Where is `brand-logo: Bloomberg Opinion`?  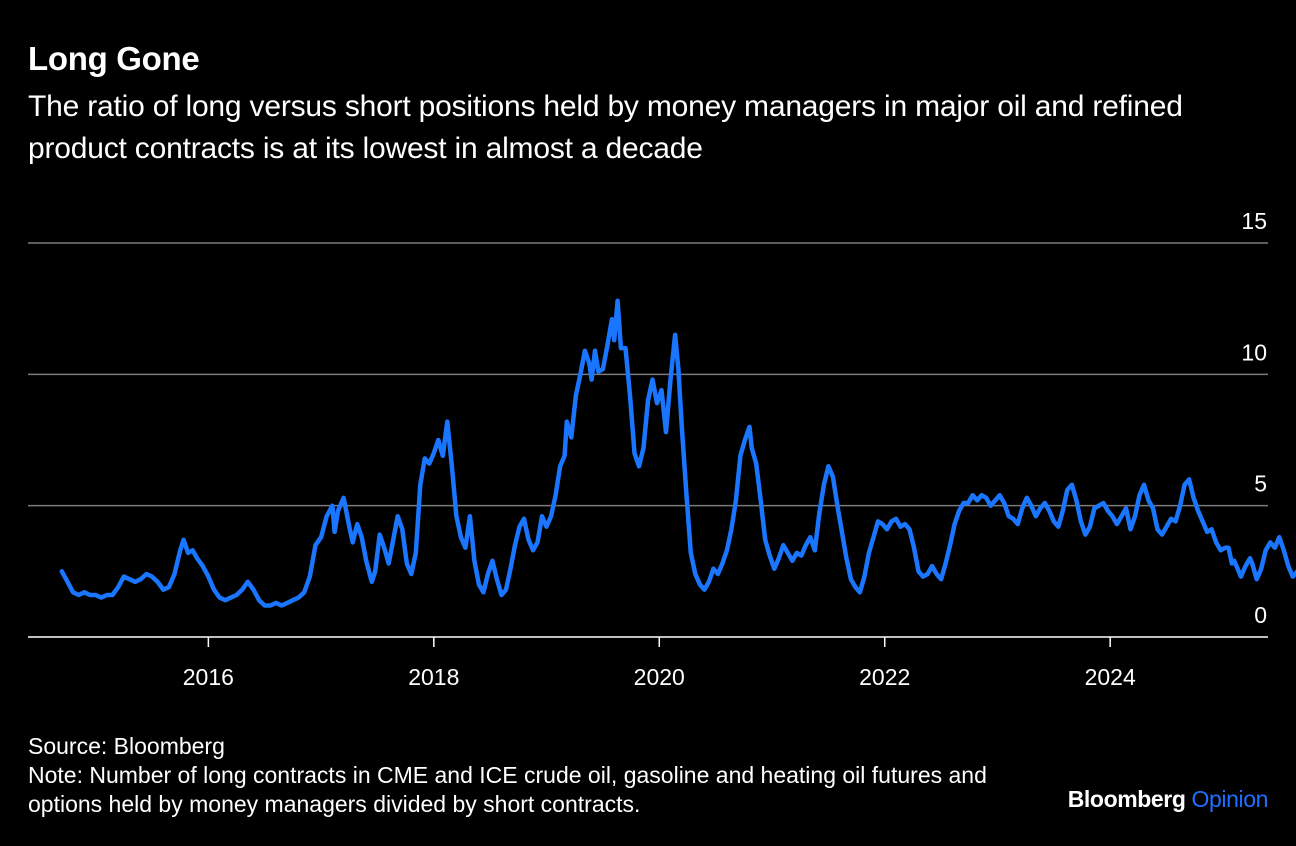
brand-logo: Bloomberg Opinion is located at coordinates (1168, 799).